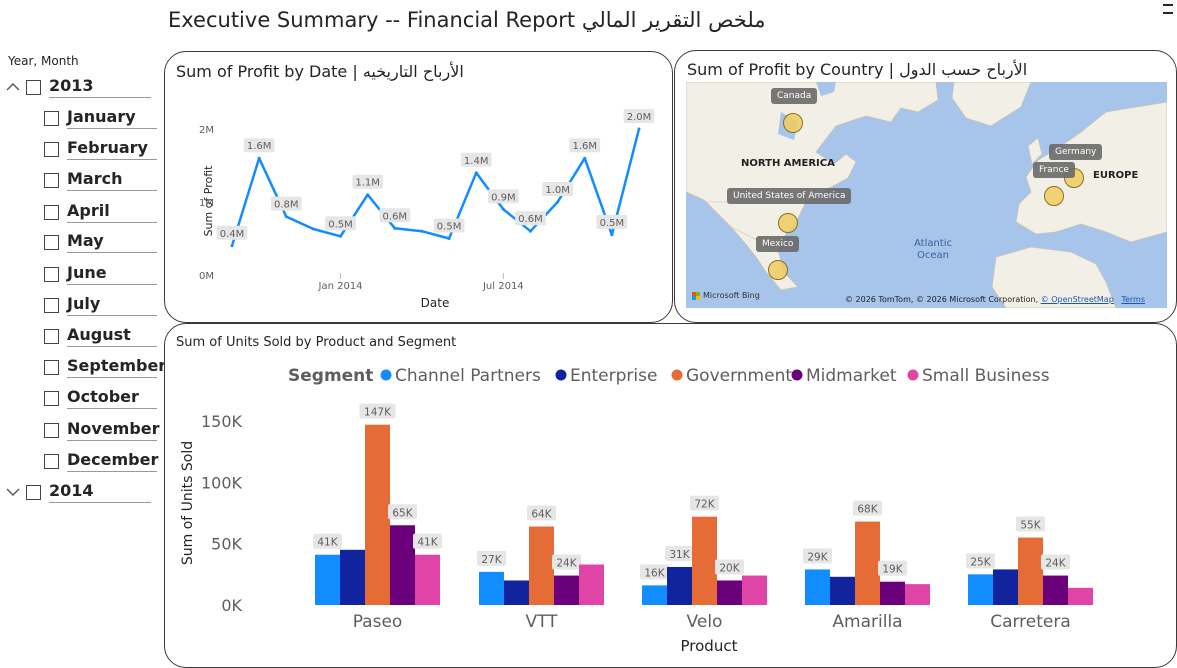 This screenshot has width=1177, height=668. What do you see at coordinates (933, 250) in the screenshot?
I see `map-ocean-label: Atlantic Ocean` at bounding box center [933, 250].